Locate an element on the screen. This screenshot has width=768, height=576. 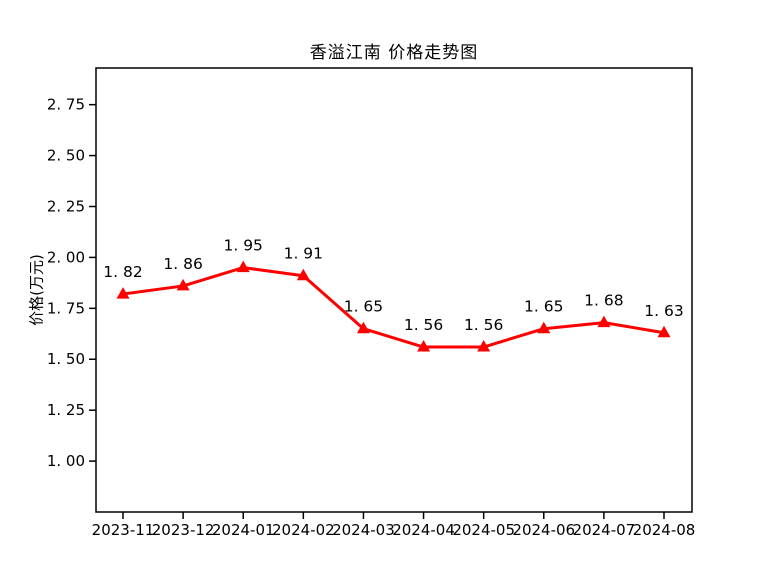
x-tick-label: 2024-08 is located at coordinates (664, 530).